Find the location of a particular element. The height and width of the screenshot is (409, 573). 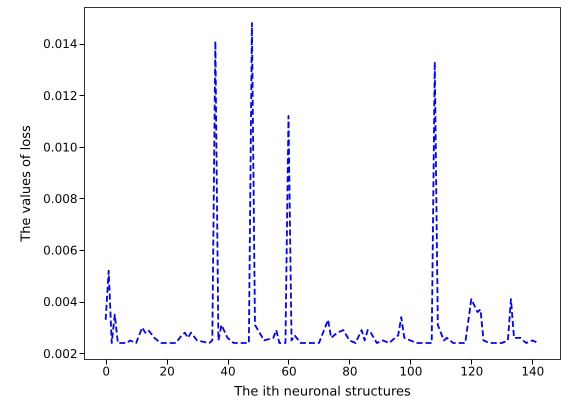

y-tick-label: 0.008 is located at coordinates (60, 199).